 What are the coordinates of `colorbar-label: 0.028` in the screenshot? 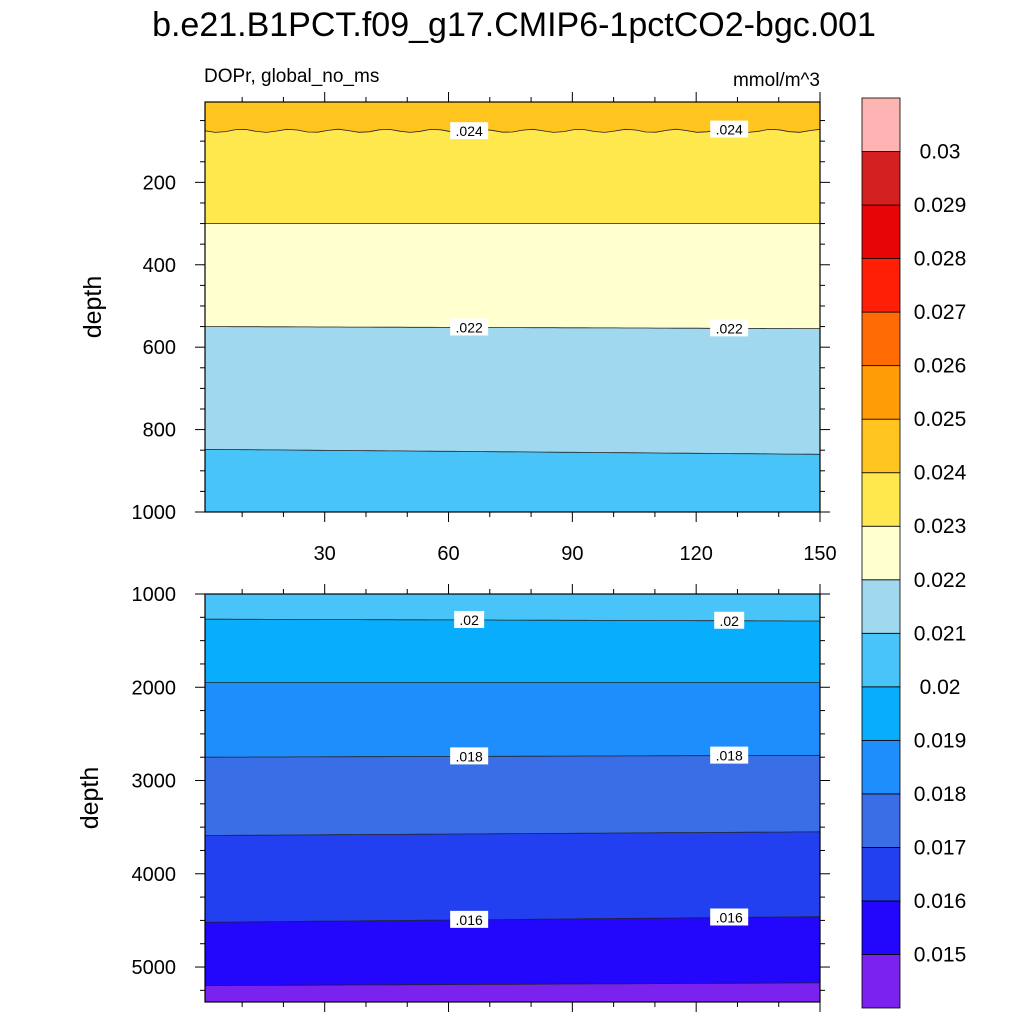 It's located at (940, 259).